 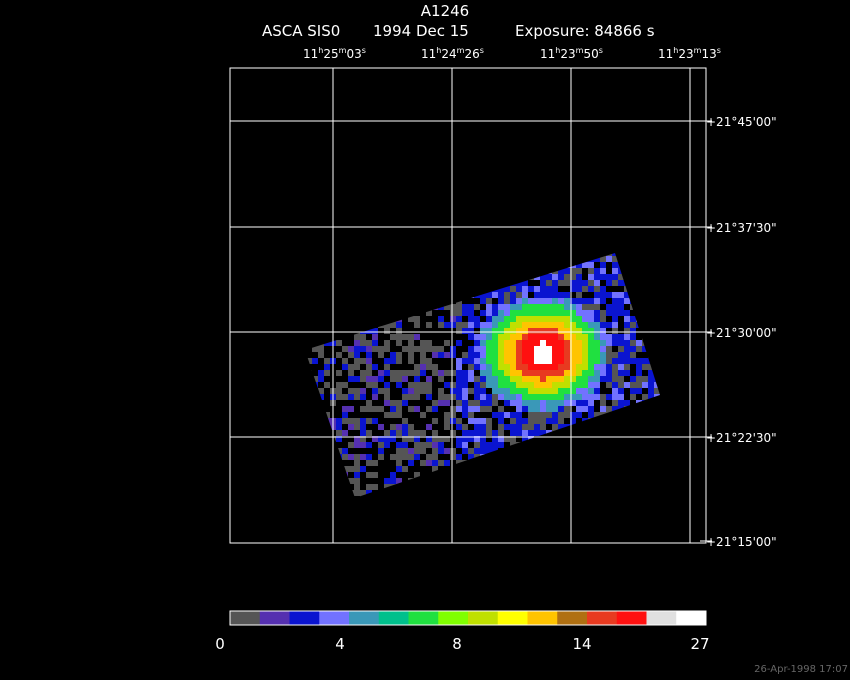 I want to click on ra-unit: s, so click(x=719, y=50).